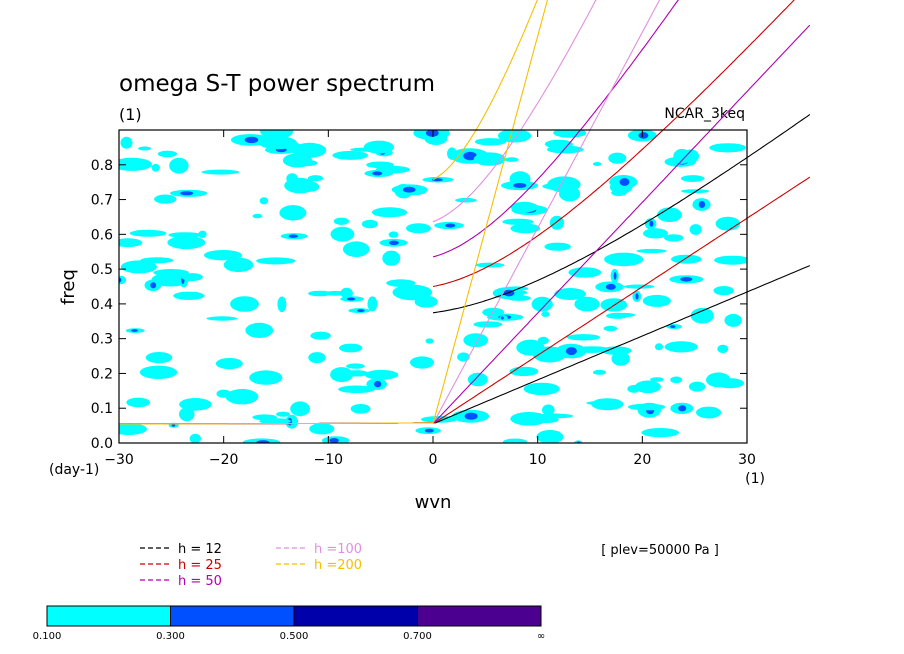  Describe the element at coordinates (642, 460) in the screenshot. I see `x-tick-label: 20` at that location.